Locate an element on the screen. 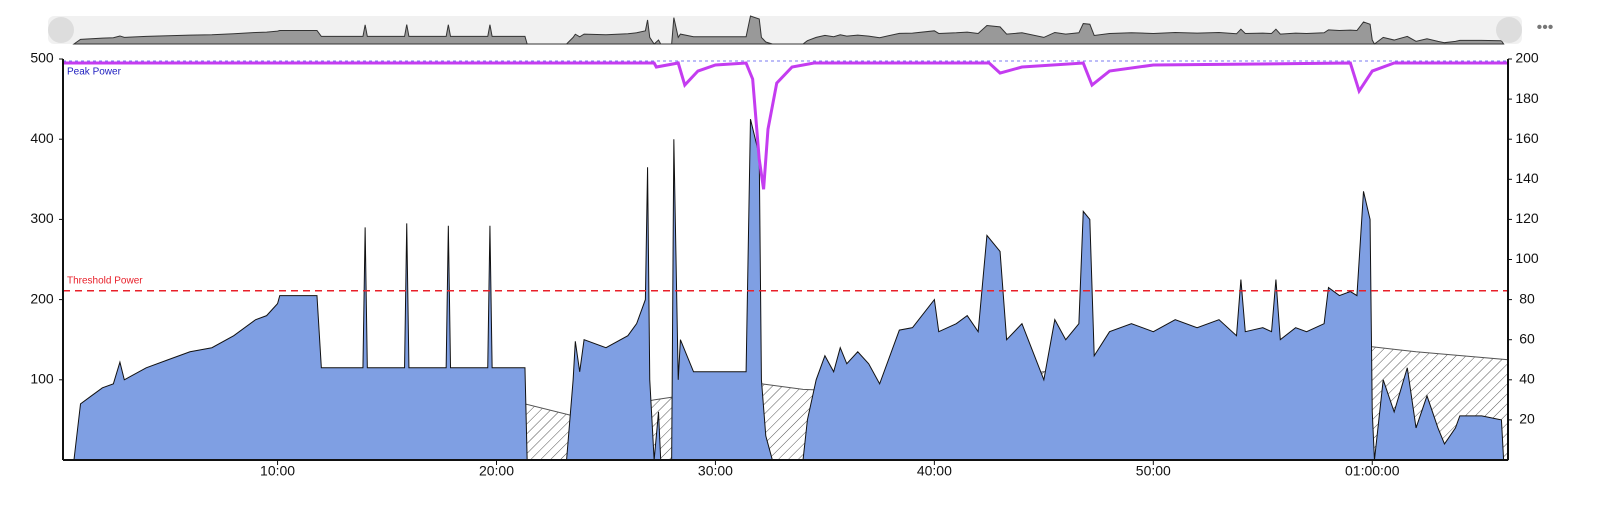 The image size is (1608, 510). x-tick-label: 50:00 is located at coordinates (1153, 471).